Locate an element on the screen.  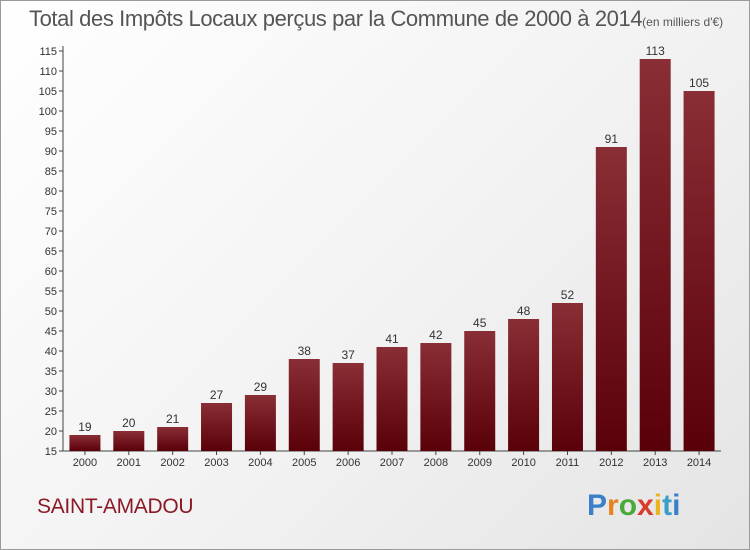
logo-letter: t is located at coordinates (667, 505).